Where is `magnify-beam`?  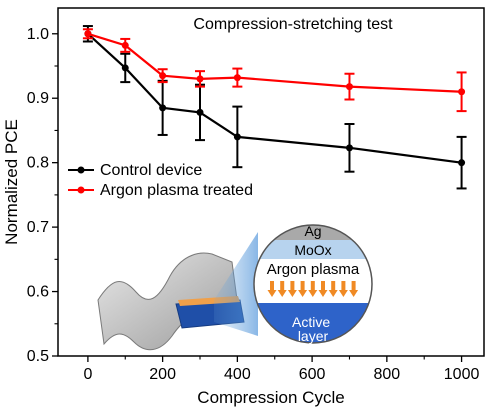
magnify-beam is located at coordinates (236, 284).